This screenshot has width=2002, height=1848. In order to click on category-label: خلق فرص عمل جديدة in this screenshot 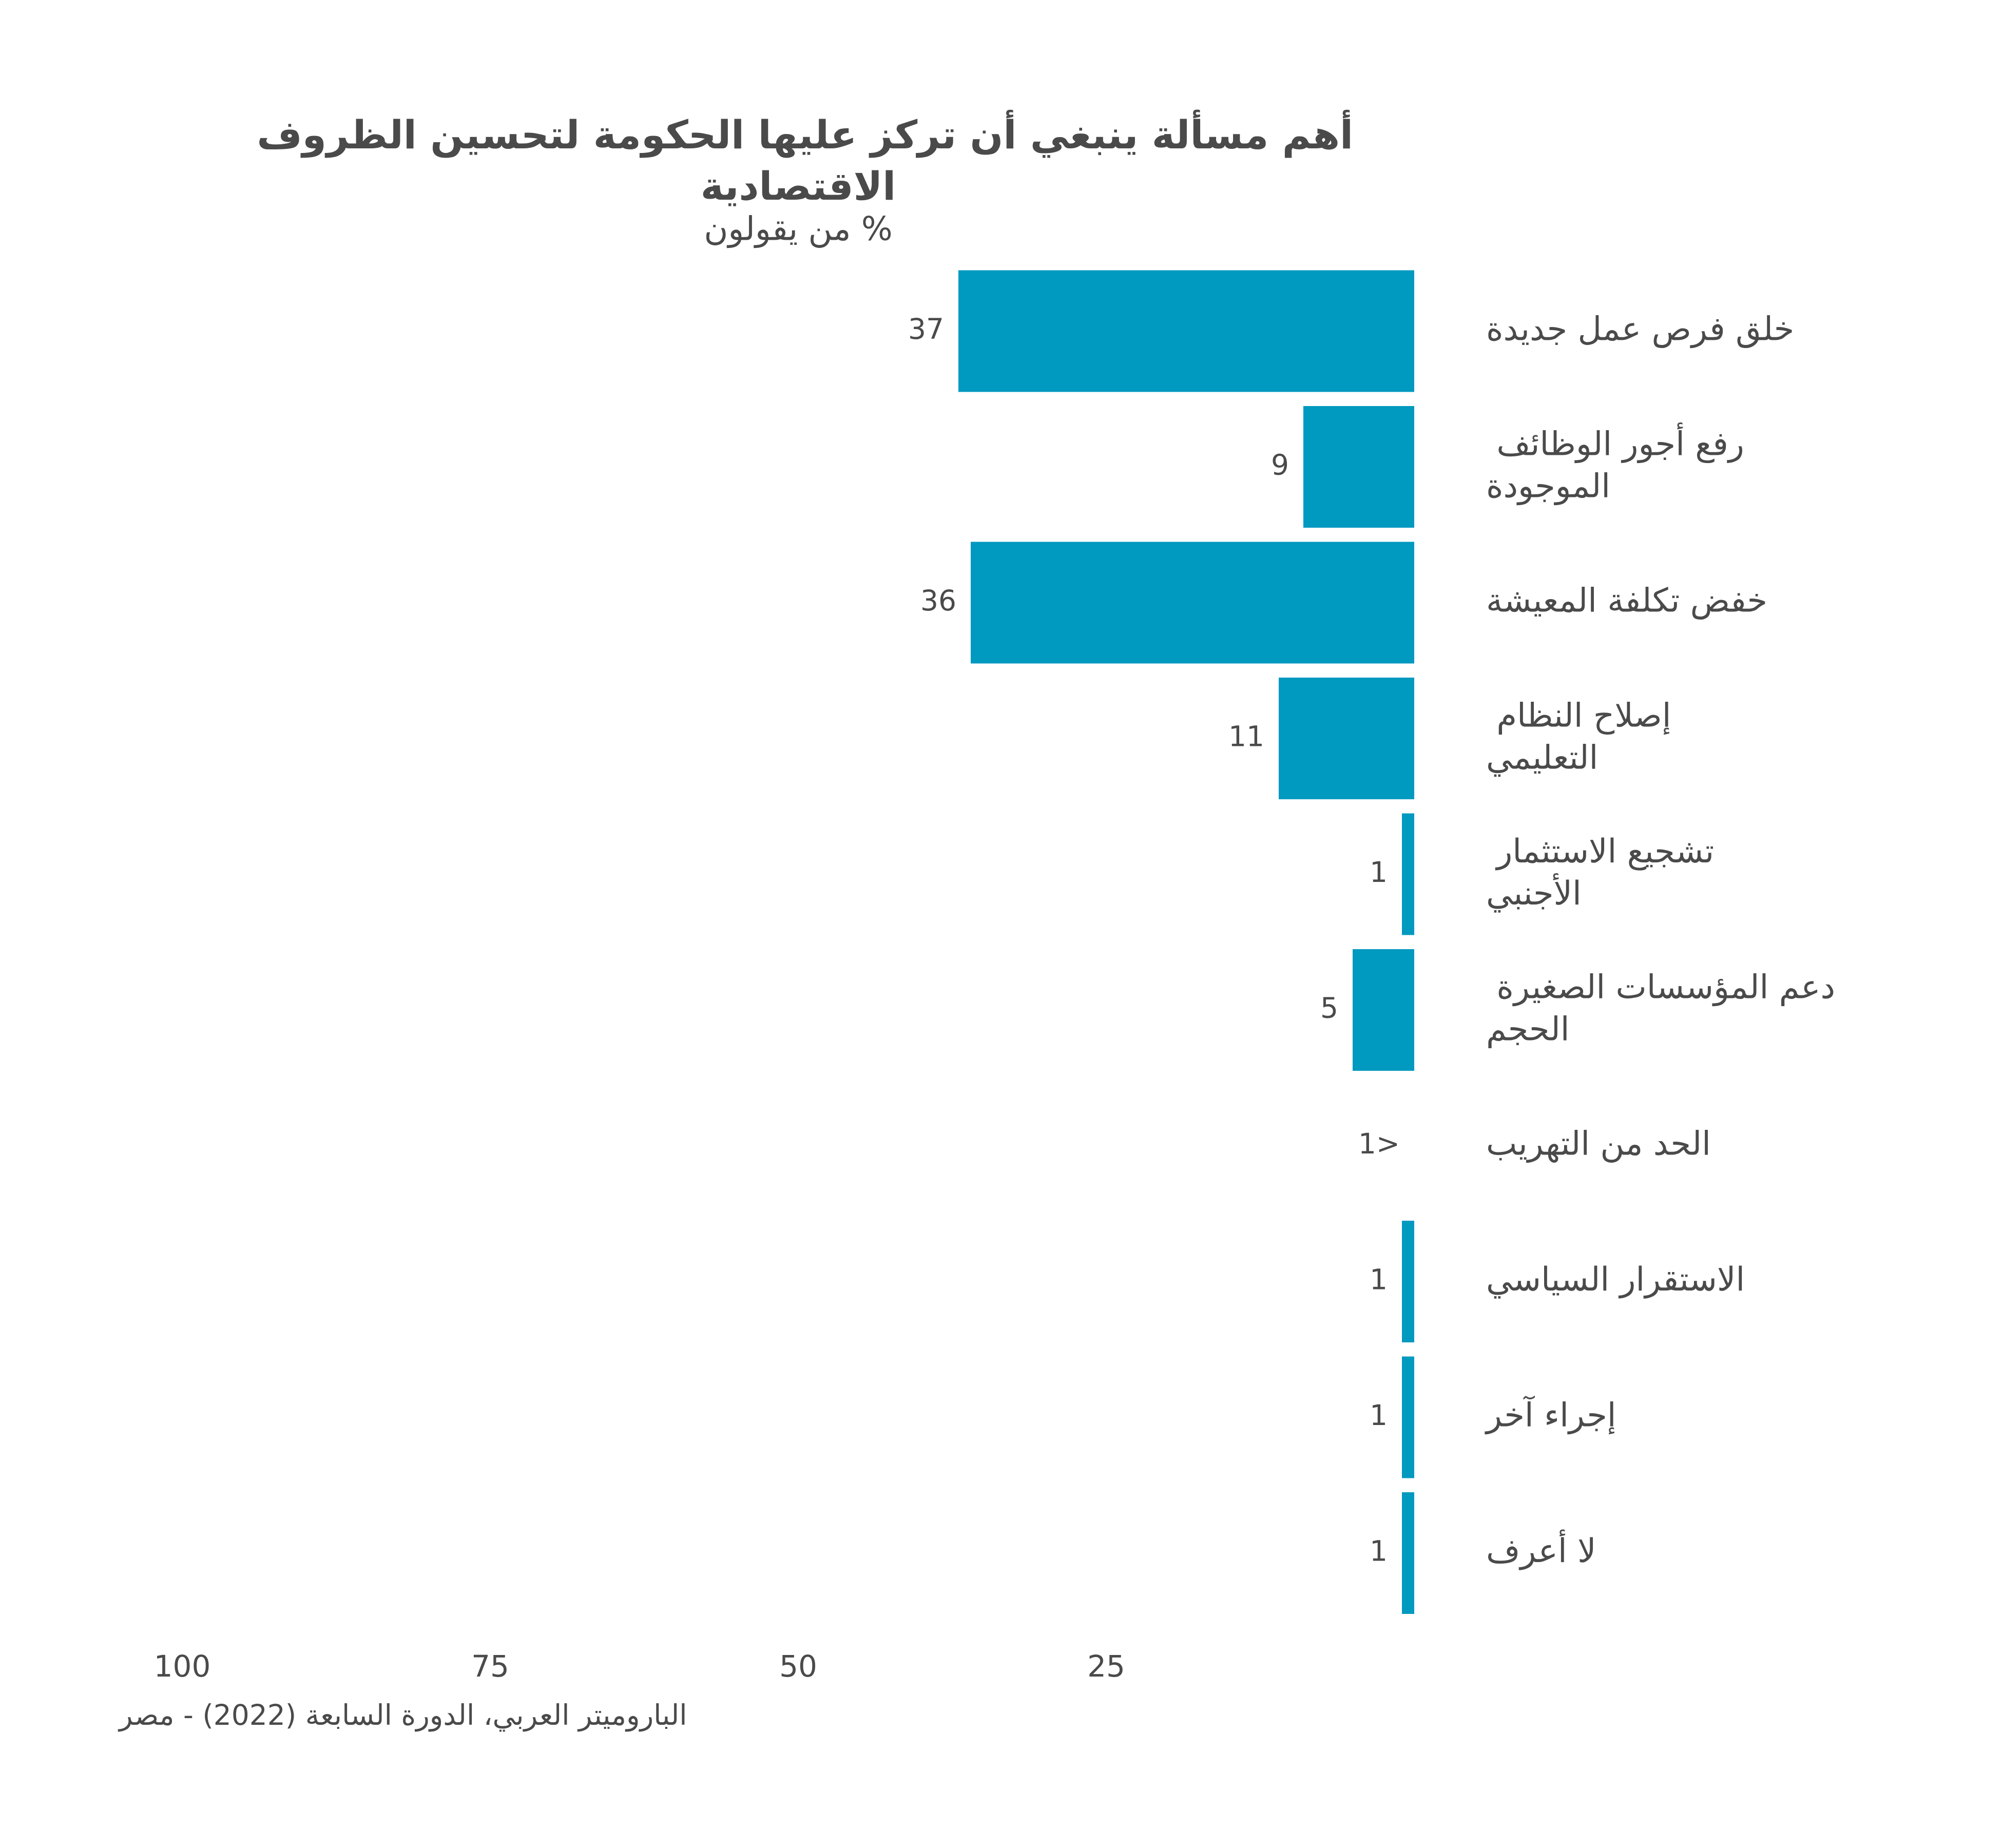, I will do `click(1640, 330)`.